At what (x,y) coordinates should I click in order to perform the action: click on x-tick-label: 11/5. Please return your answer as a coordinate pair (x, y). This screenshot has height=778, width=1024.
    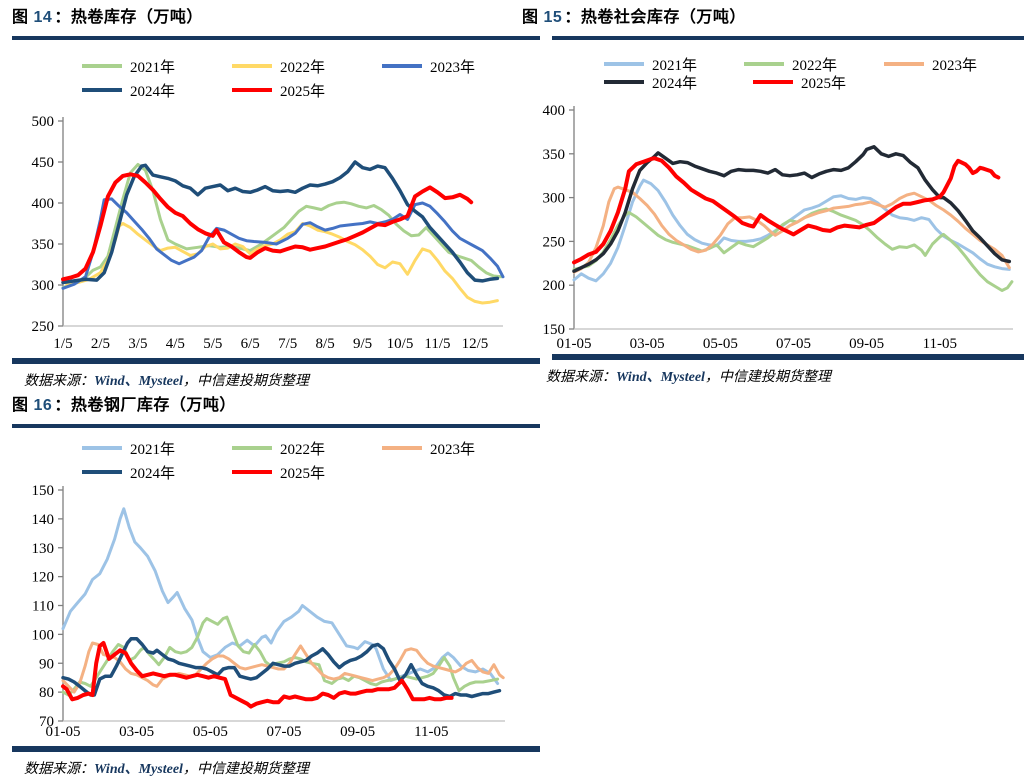
    Looking at the image, I should click on (437, 344).